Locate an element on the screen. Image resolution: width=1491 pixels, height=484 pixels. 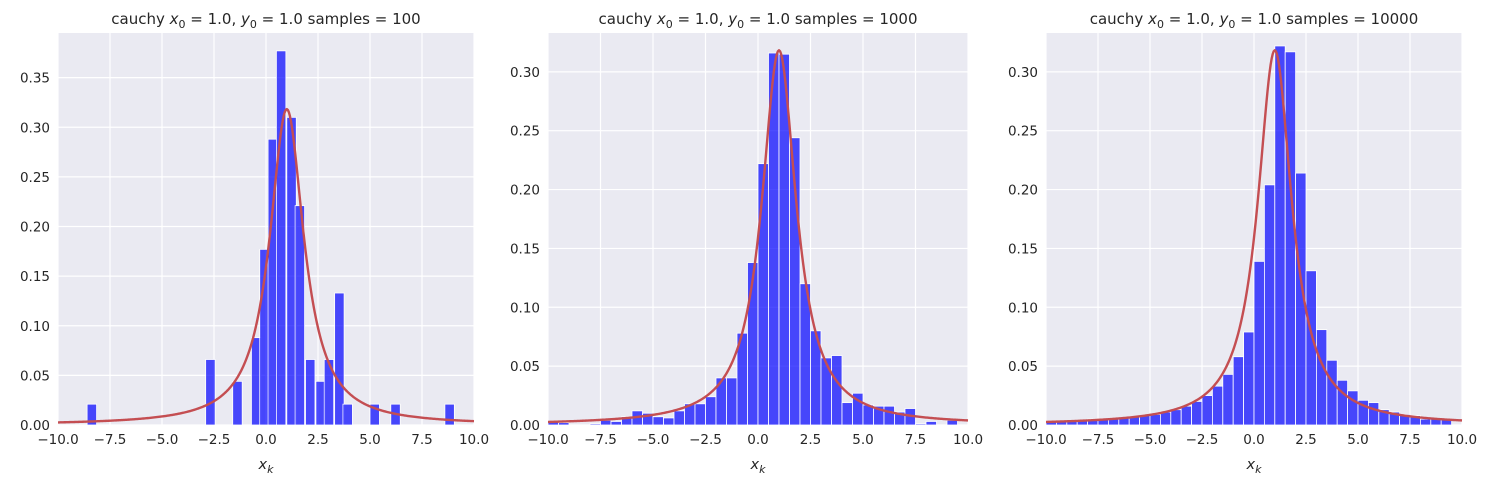
chart-title: cauchy x0 = 1.0, y0 = 1.0 samples = 100 is located at coordinates (265, 20).